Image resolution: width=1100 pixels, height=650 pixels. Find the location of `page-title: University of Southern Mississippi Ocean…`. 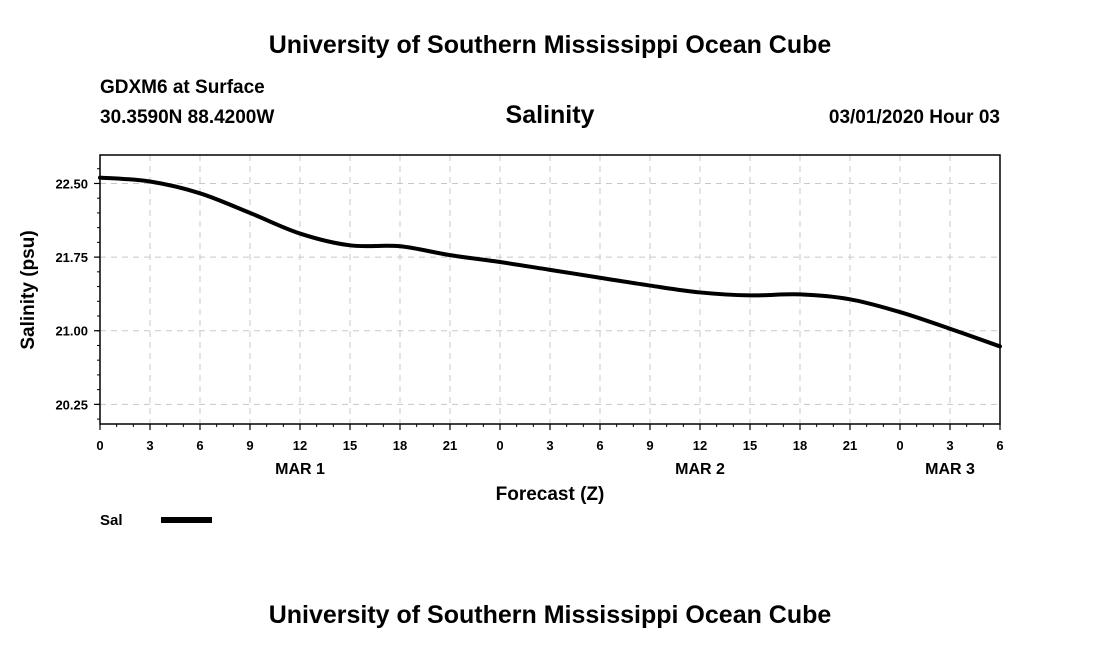

page-title: University of Southern Mississippi Ocean… is located at coordinates (550, 45).